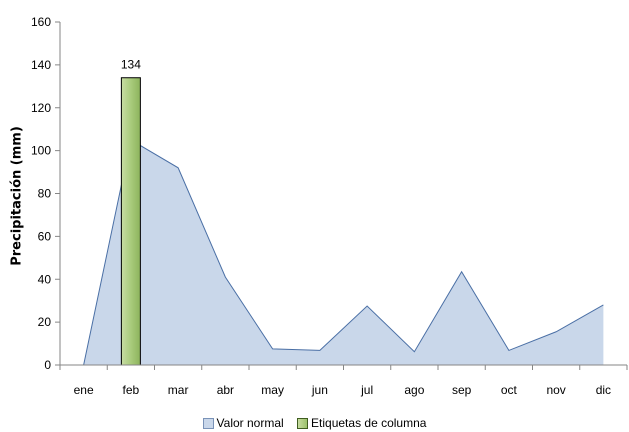 This screenshot has width=629, height=432. What do you see at coordinates (41, 108) in the screenshot?
I see `y-tick-label-120: 120` at bounding box center [41, 108].